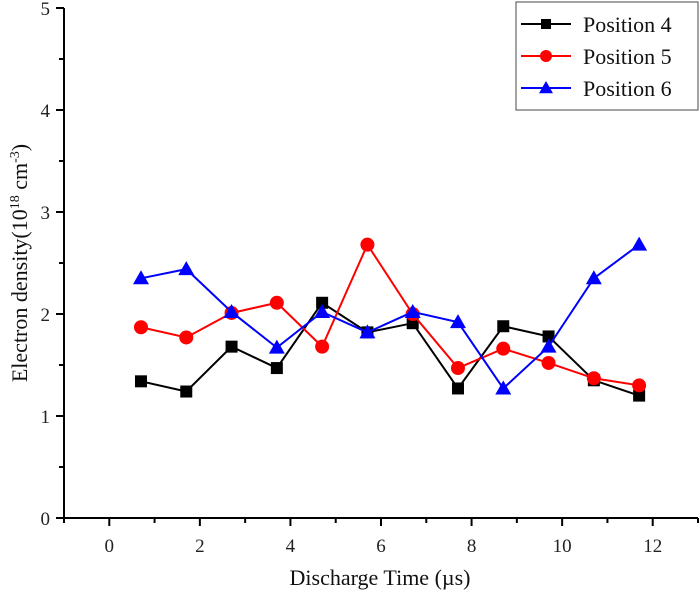  I want to click on y-tick-label: 3, so click(46, 213).